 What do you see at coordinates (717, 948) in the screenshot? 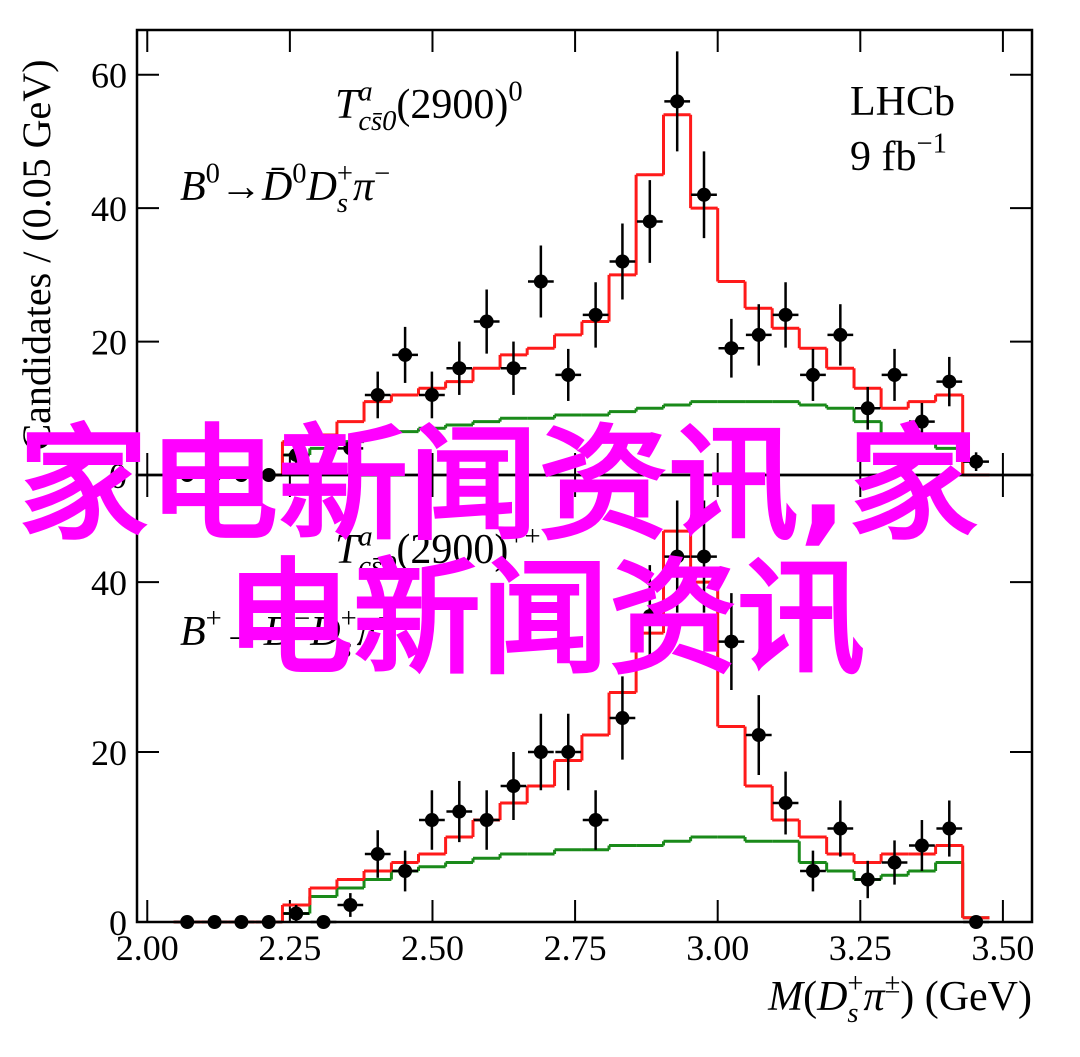
I see `x-tick-label: 3.00` at bounding box center [717, 948].